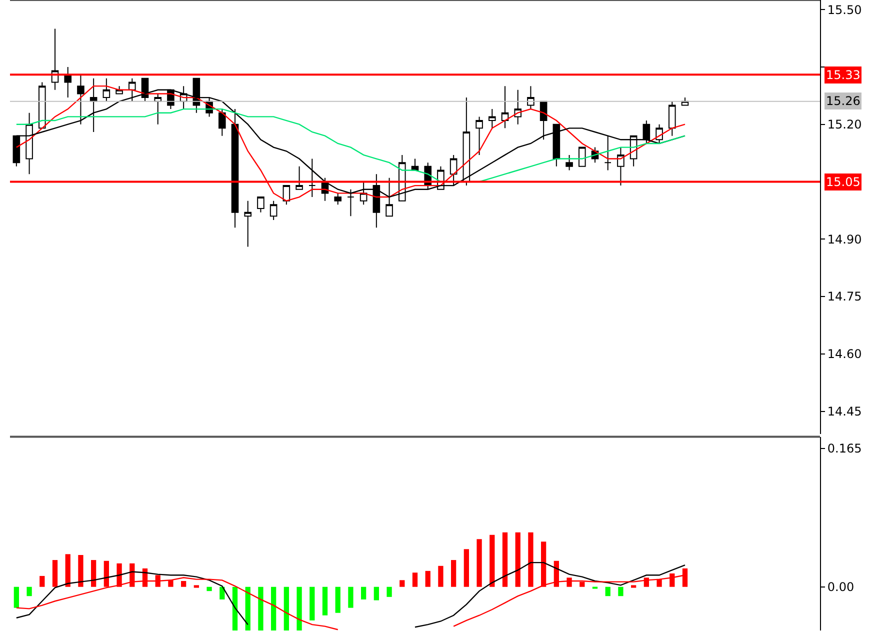 The width and height of the screenshot is (873, 633). Describe the element at coordinates (840, 587) in the screenshot. I see `y-tick-label: 0.00` at that location.